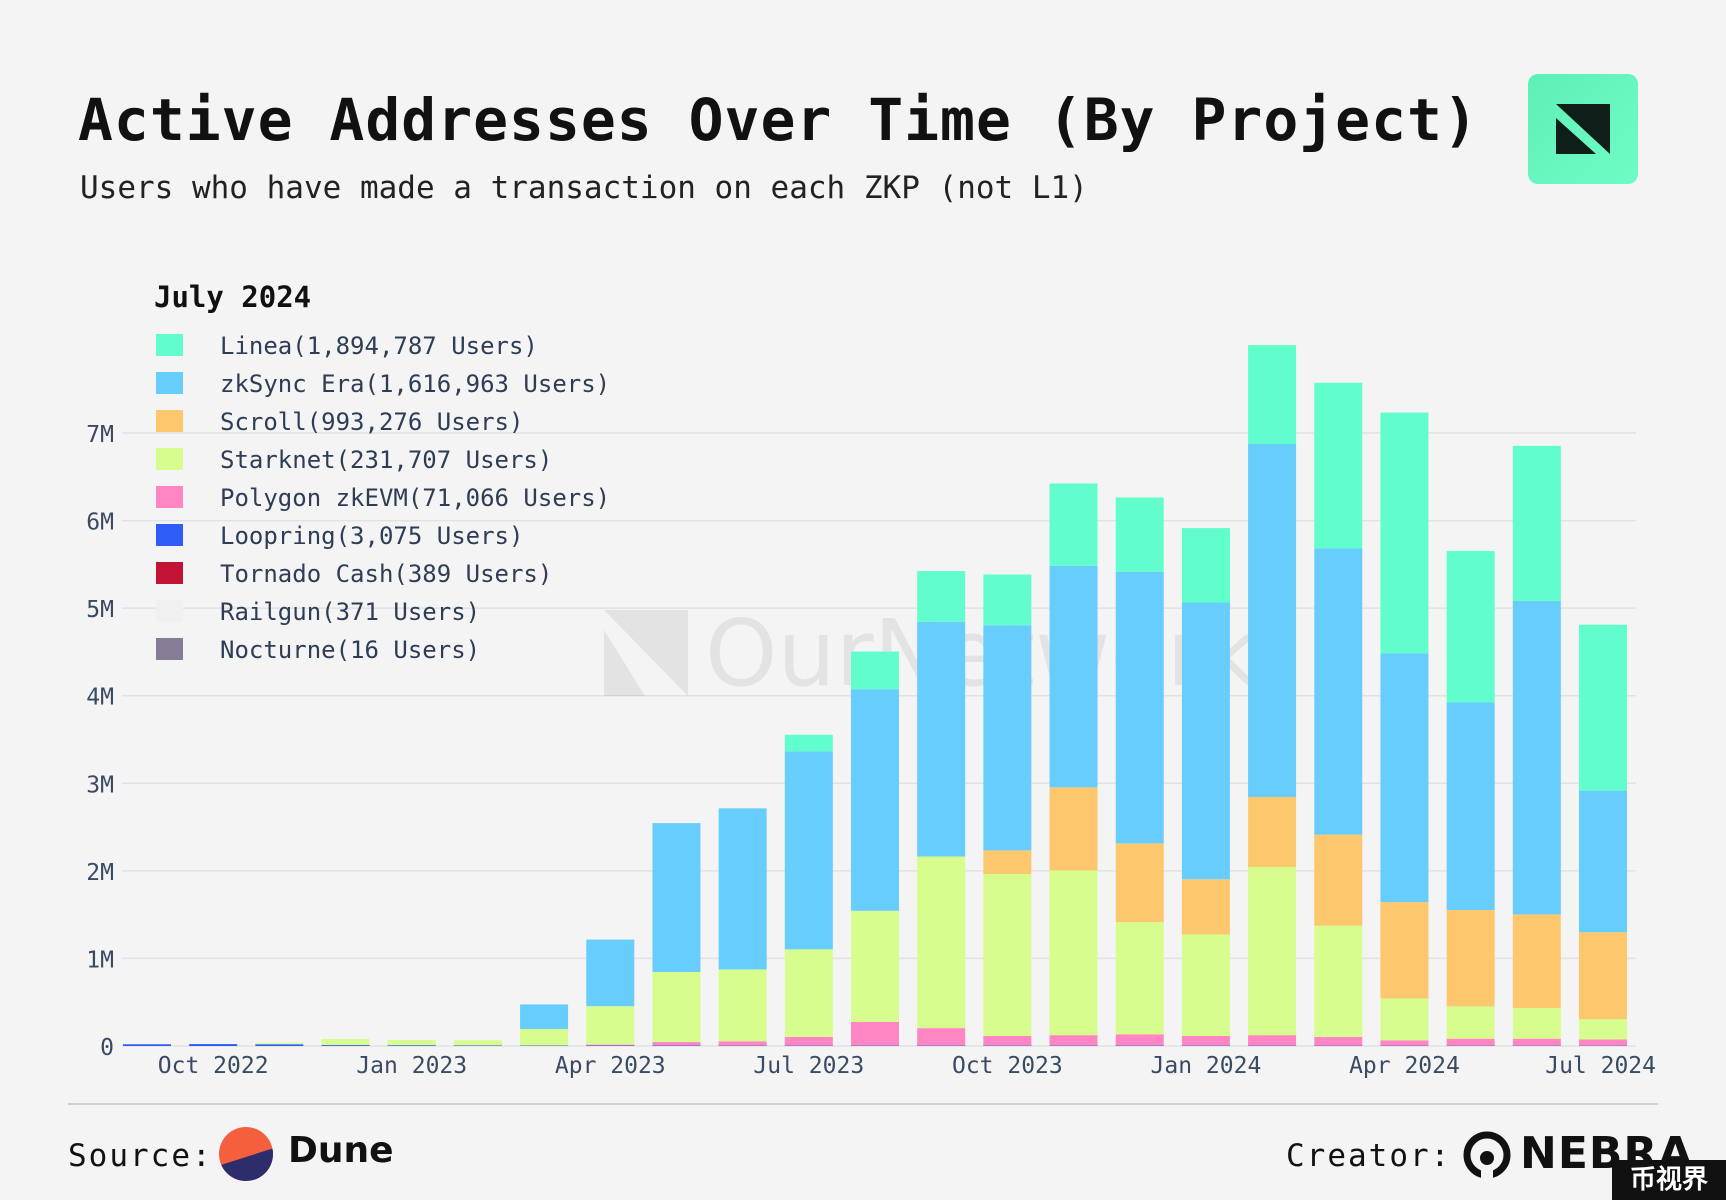 This screenshot has width=1726, height=1200. I want to click on ournetwork-logo, so click(1583, 129).